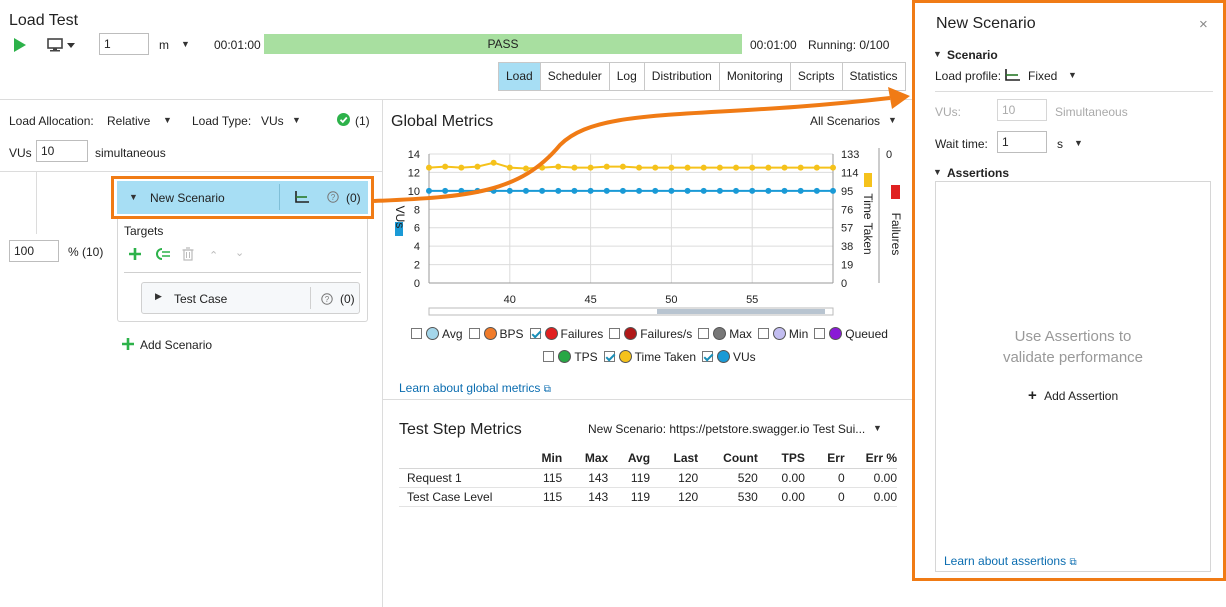 The width and height of the screenshot is (1226, 607). What do you see at coordinates (575, 76) in the screenshot?
I see `tab-scheduler: Scheduler` at bounding box center [575, 76].